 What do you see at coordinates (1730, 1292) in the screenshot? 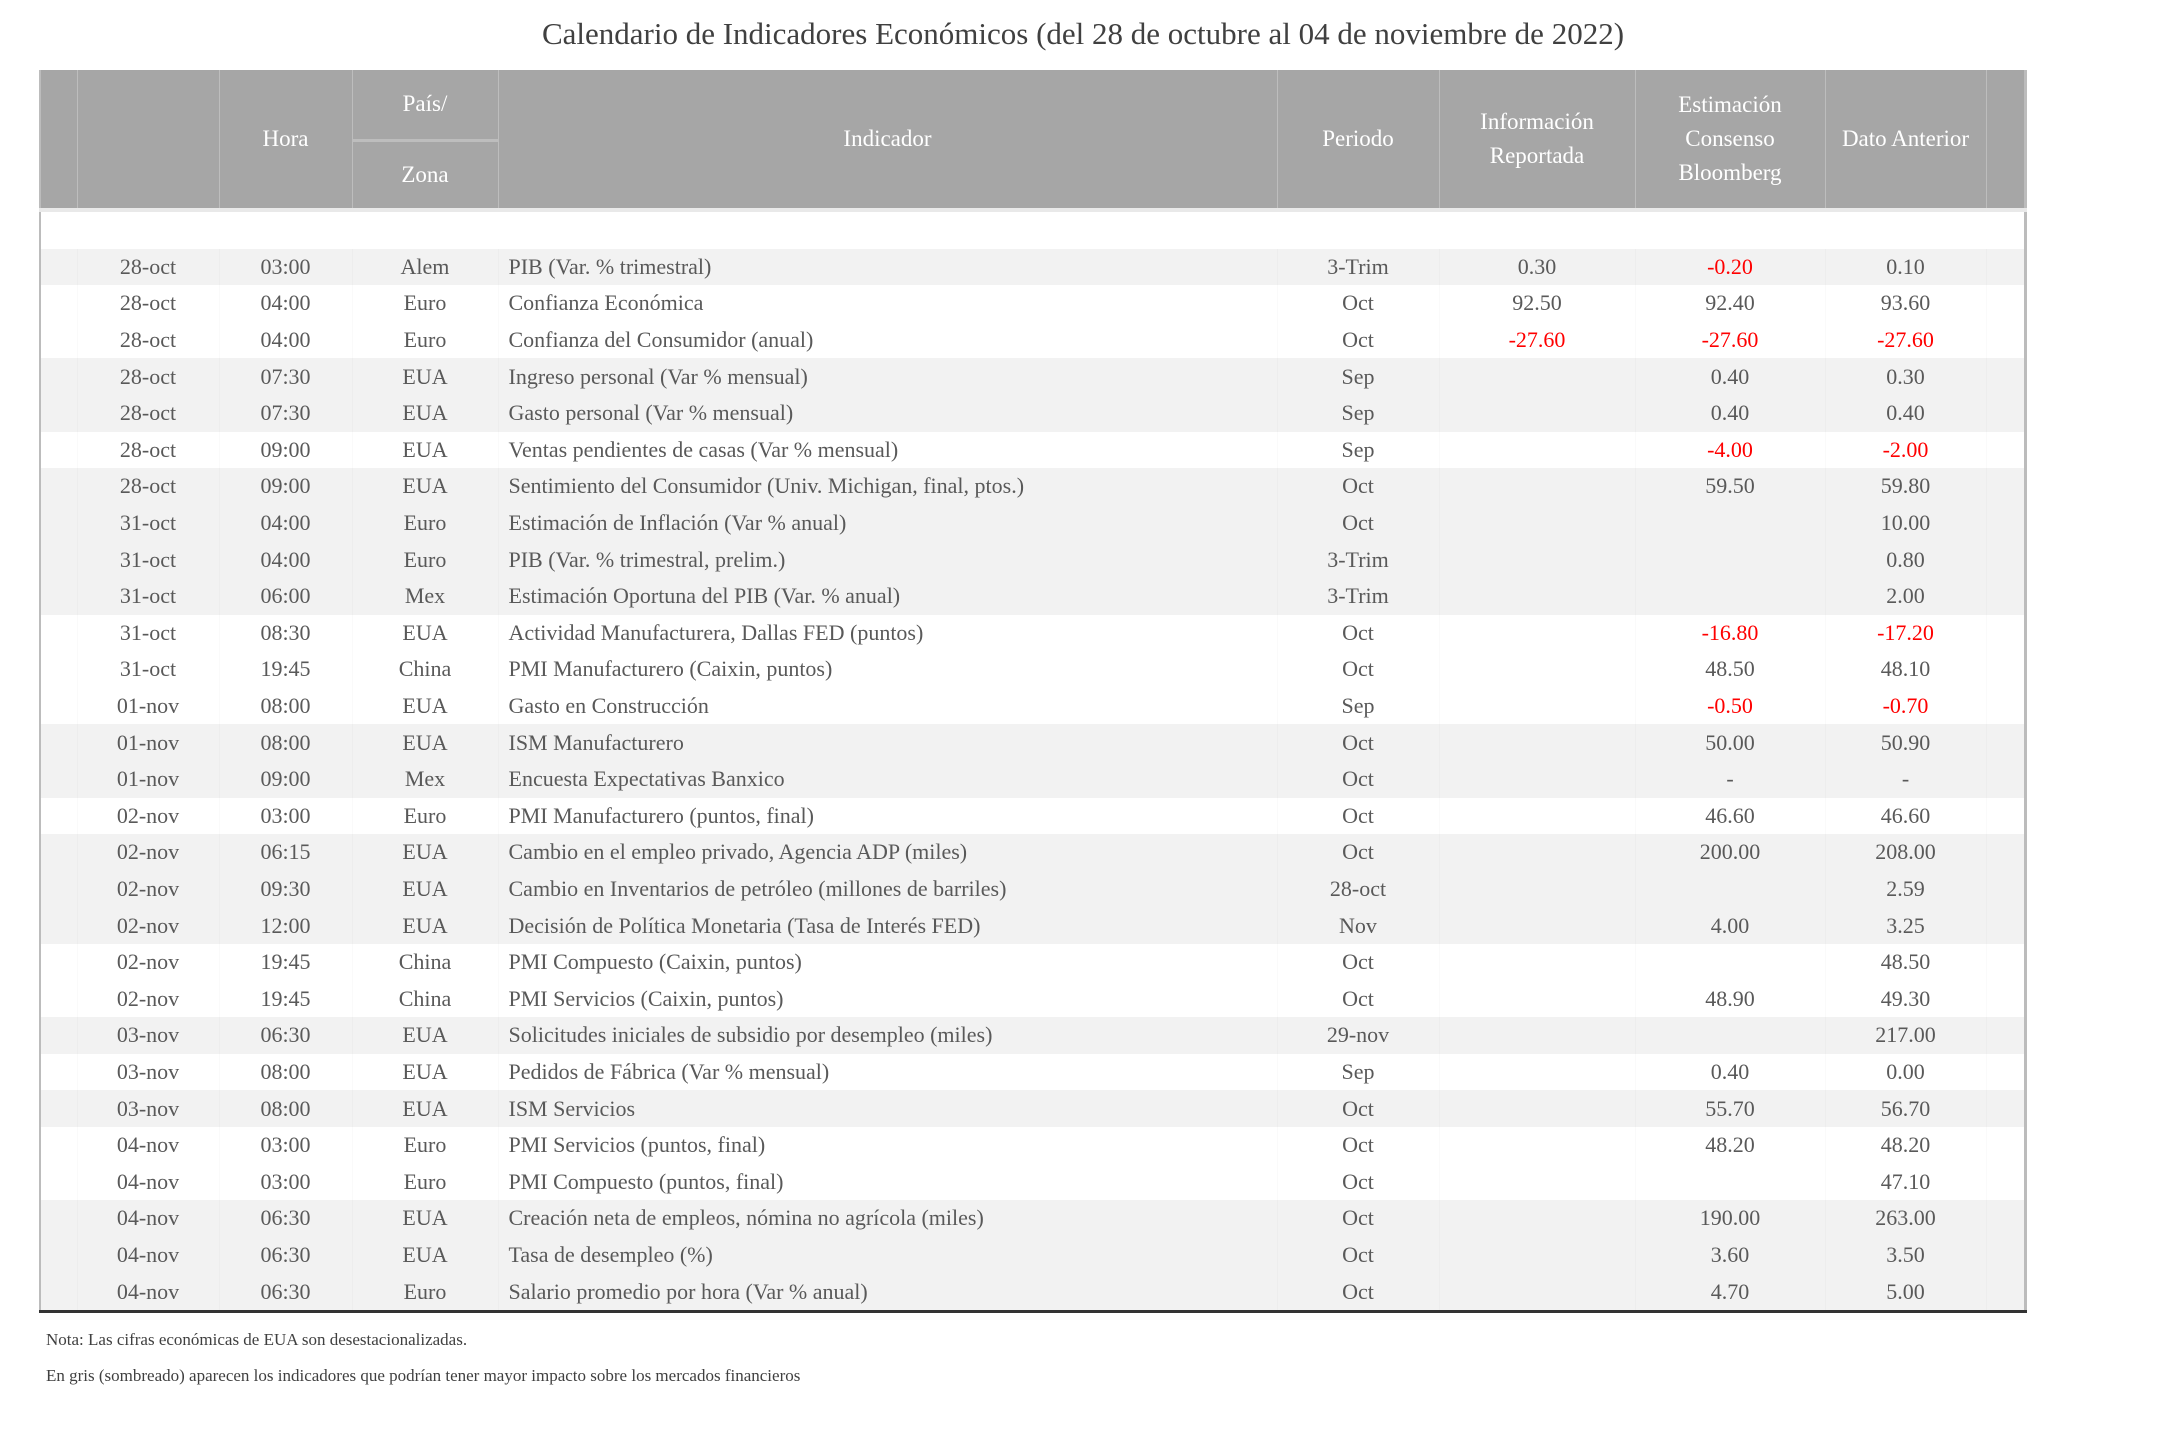
I see `cell-estimacion: 4.70` at bounding box center [1730, 1292].